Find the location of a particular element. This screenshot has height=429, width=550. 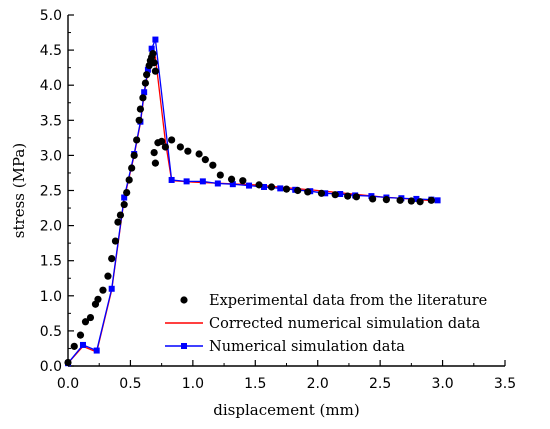

x-tick-label: 3.5 is located at coordinates (505, 384).